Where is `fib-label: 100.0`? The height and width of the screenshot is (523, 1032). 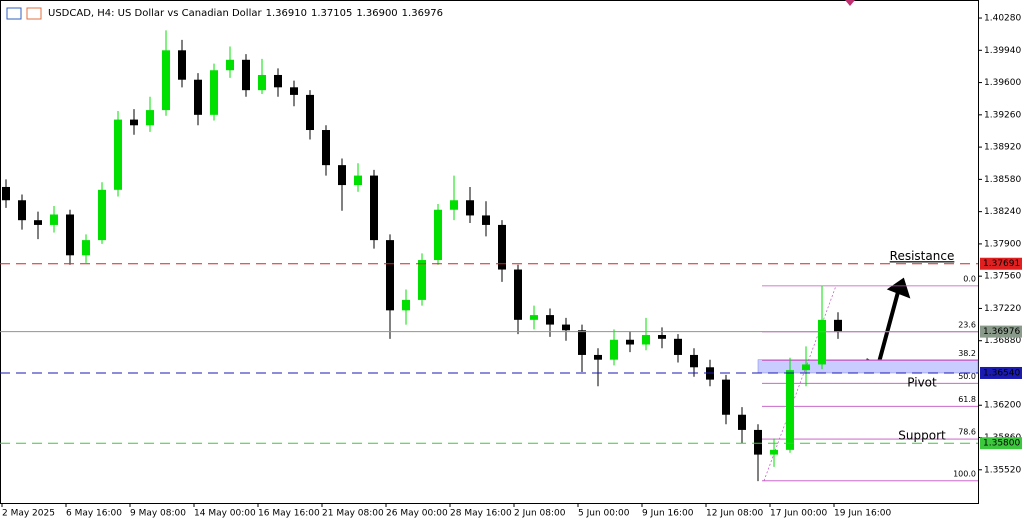
fib-label: 100.0 is located at coordinates (964, 473).